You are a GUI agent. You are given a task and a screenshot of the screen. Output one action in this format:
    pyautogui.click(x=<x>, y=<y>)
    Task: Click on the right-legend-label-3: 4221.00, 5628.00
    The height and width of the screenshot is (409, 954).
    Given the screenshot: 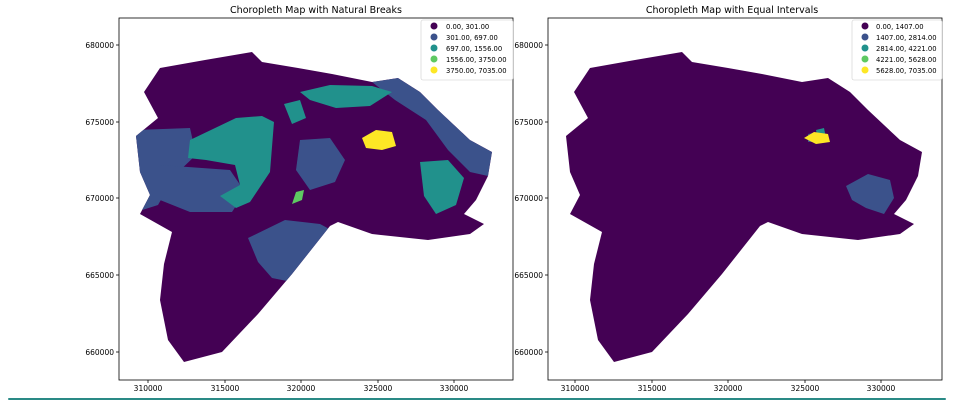 What is the action you would take?
    pyautogui.click(x=906, y=60)
    